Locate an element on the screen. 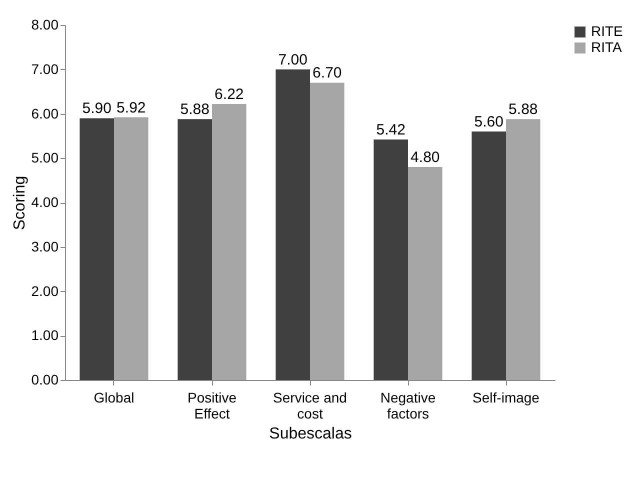 Image resolution: width=644 pixels, height=479 pixels. data-label: 6.70 is located at coordinates (327, 73).